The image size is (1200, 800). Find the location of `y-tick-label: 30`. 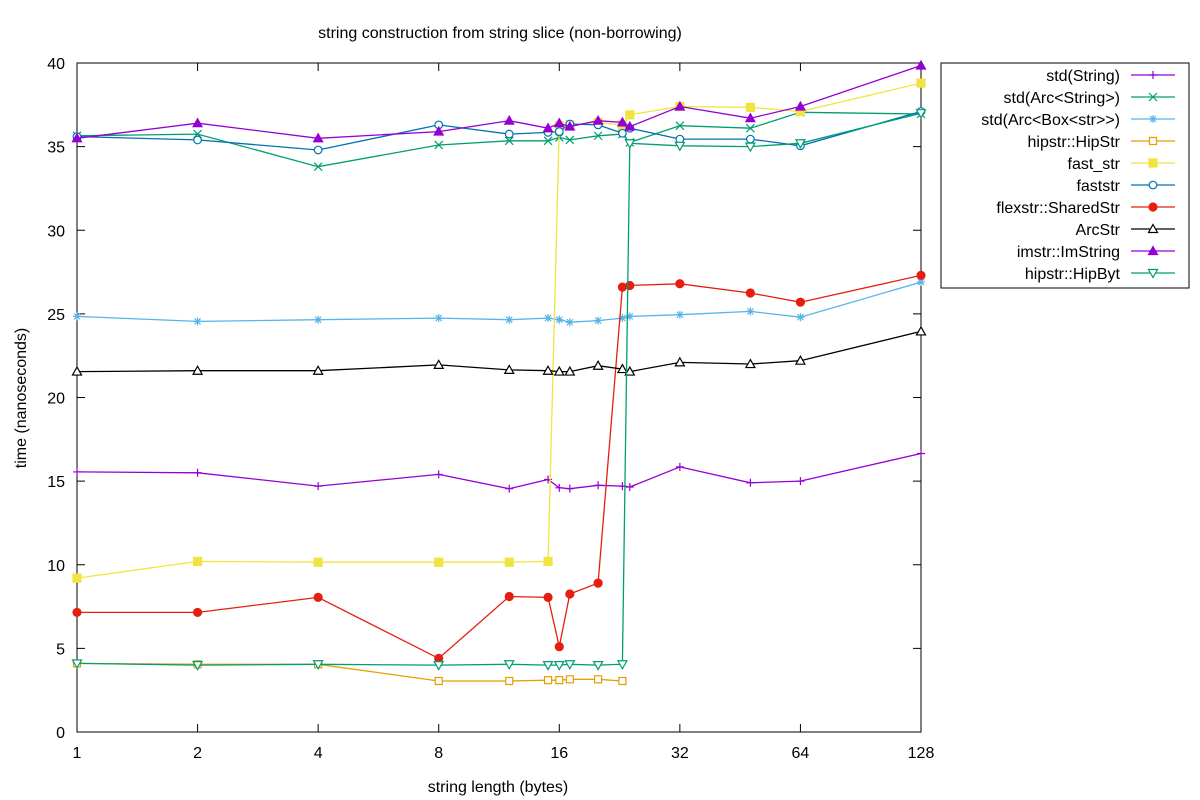

y-tick-label: 30 is located at coordinates (56, 231).